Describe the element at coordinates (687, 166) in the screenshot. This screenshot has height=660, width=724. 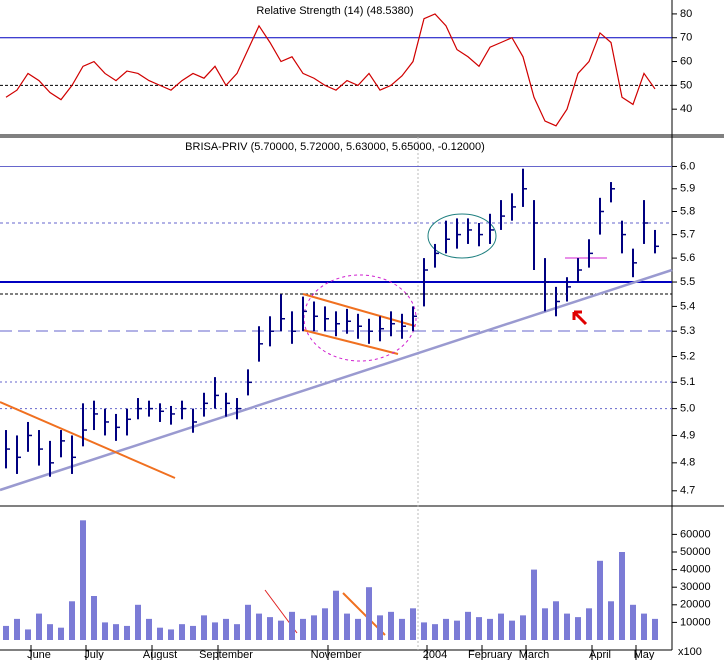
I see `y-tick-label: 6.0` at that location.